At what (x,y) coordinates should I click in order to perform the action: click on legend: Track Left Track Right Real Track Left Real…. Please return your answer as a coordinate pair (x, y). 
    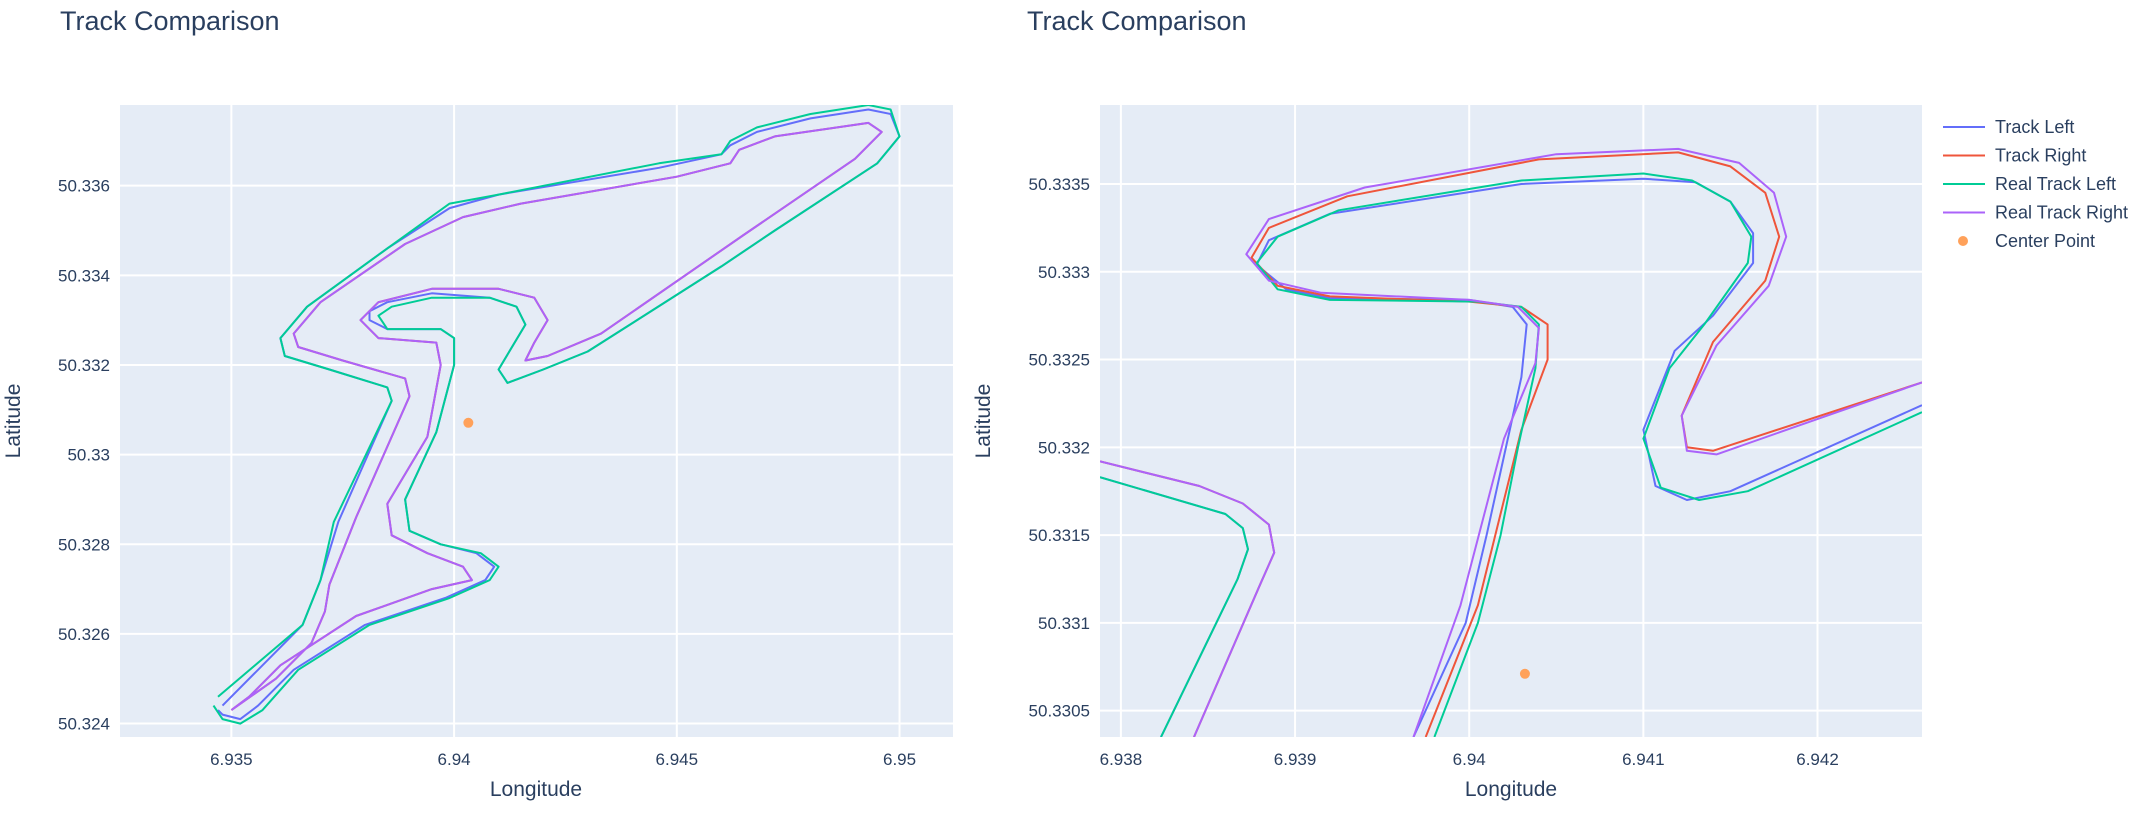
    Looking at the image, I should click on (2035, 184).